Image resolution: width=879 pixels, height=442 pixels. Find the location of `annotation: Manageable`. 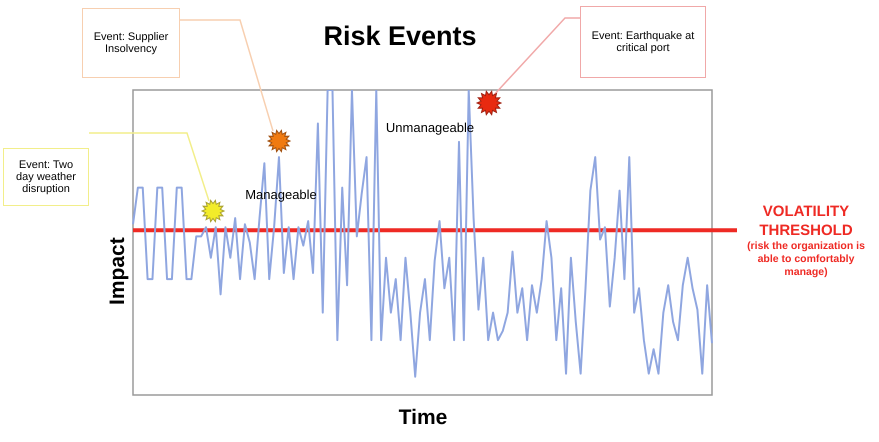

annotation: Manageable is located at coordinates (281, 195).